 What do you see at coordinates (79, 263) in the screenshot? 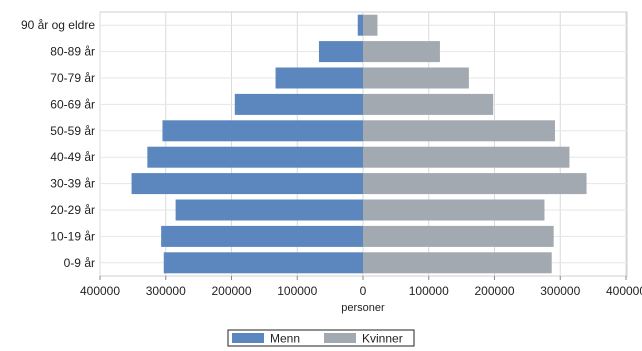
I see `y-tick-label: 0-9 år` at bounding box center [79, 263].